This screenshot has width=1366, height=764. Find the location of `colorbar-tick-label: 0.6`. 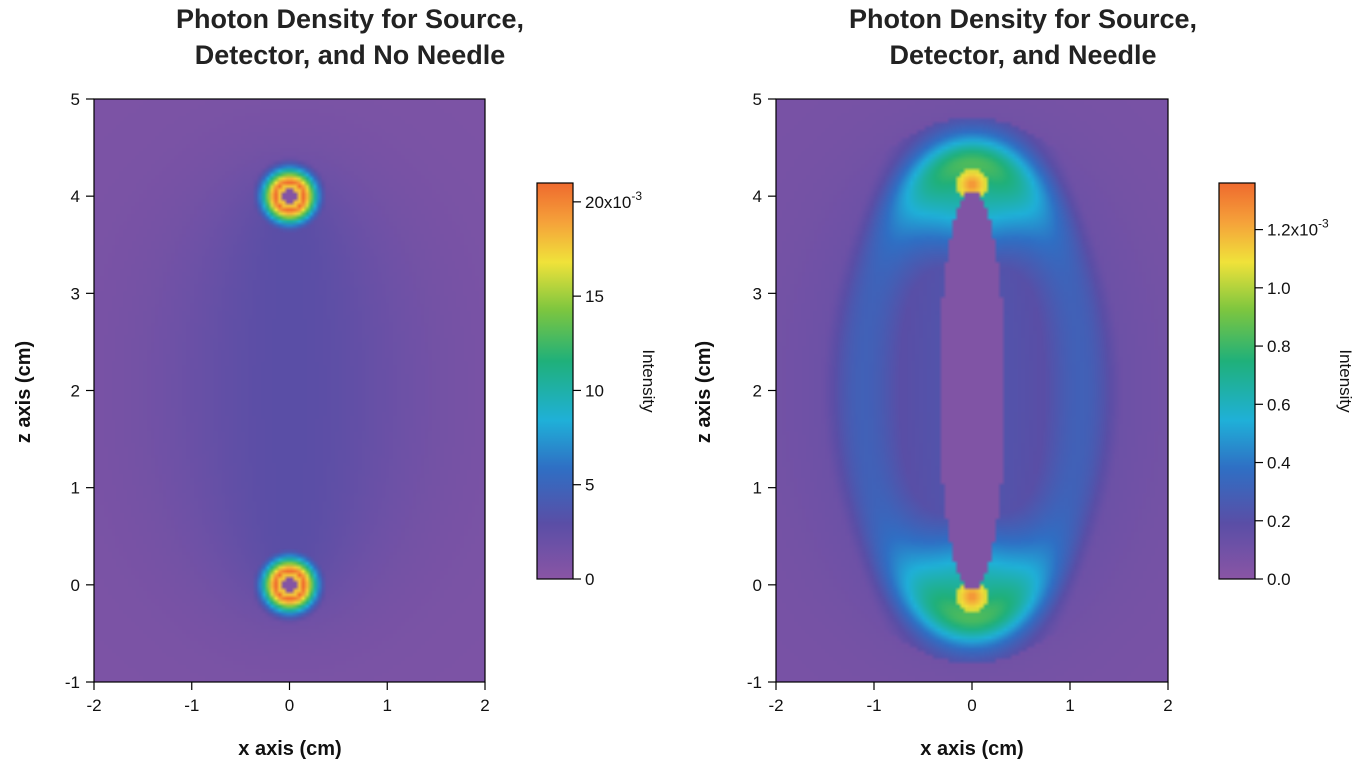

colorbar-tick-label: 0.6 is located at coordinates (1279, 404).